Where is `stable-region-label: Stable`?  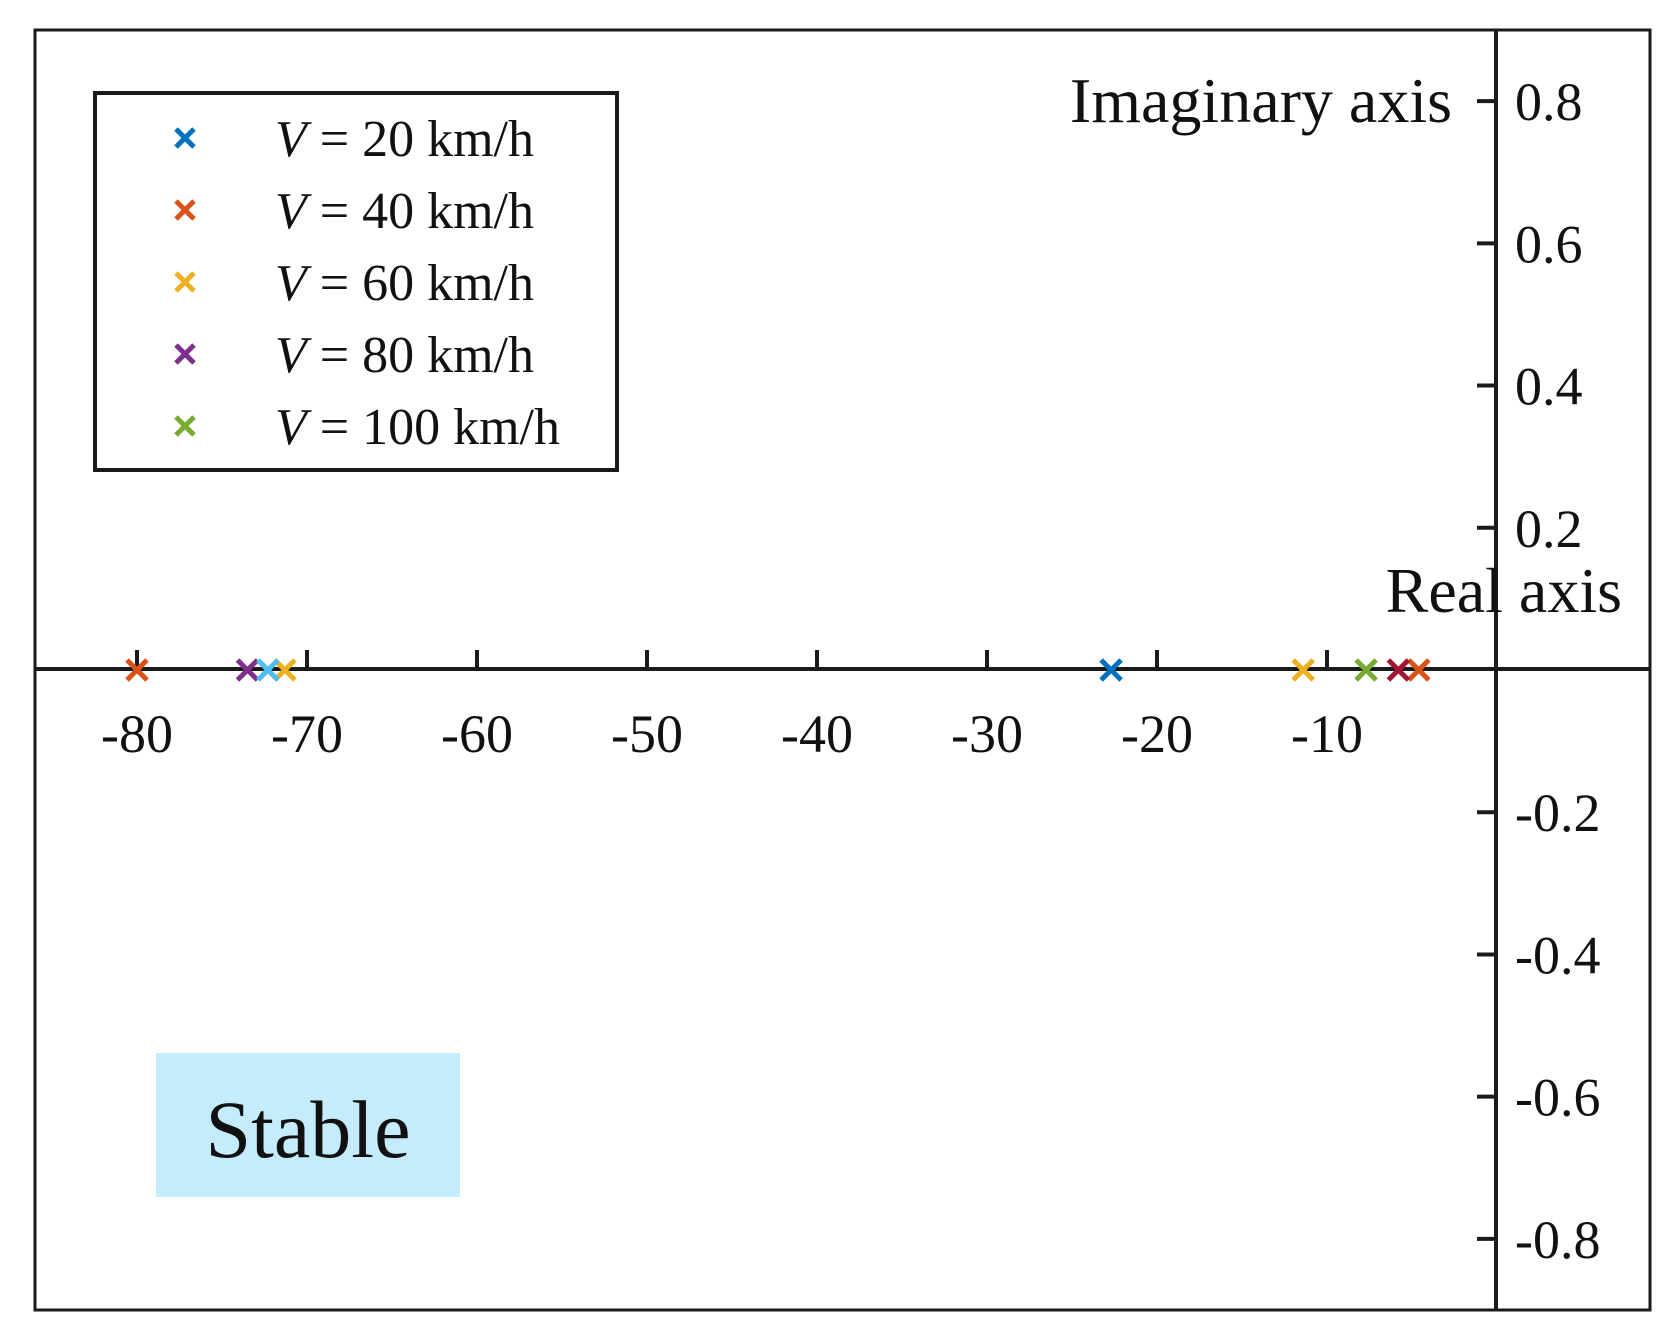
stable-region-label: Stable is located at coordinates (308, 1129).